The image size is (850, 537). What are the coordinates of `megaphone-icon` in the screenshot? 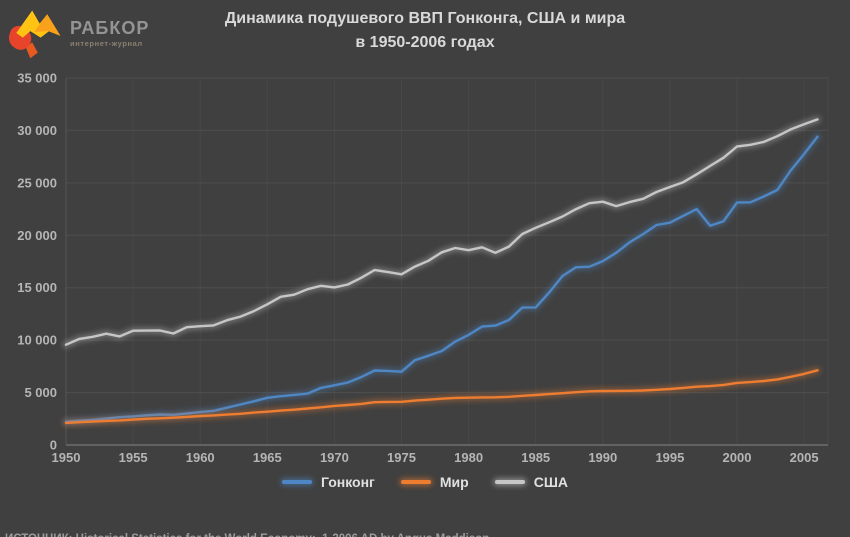 It's located at (34, 34).